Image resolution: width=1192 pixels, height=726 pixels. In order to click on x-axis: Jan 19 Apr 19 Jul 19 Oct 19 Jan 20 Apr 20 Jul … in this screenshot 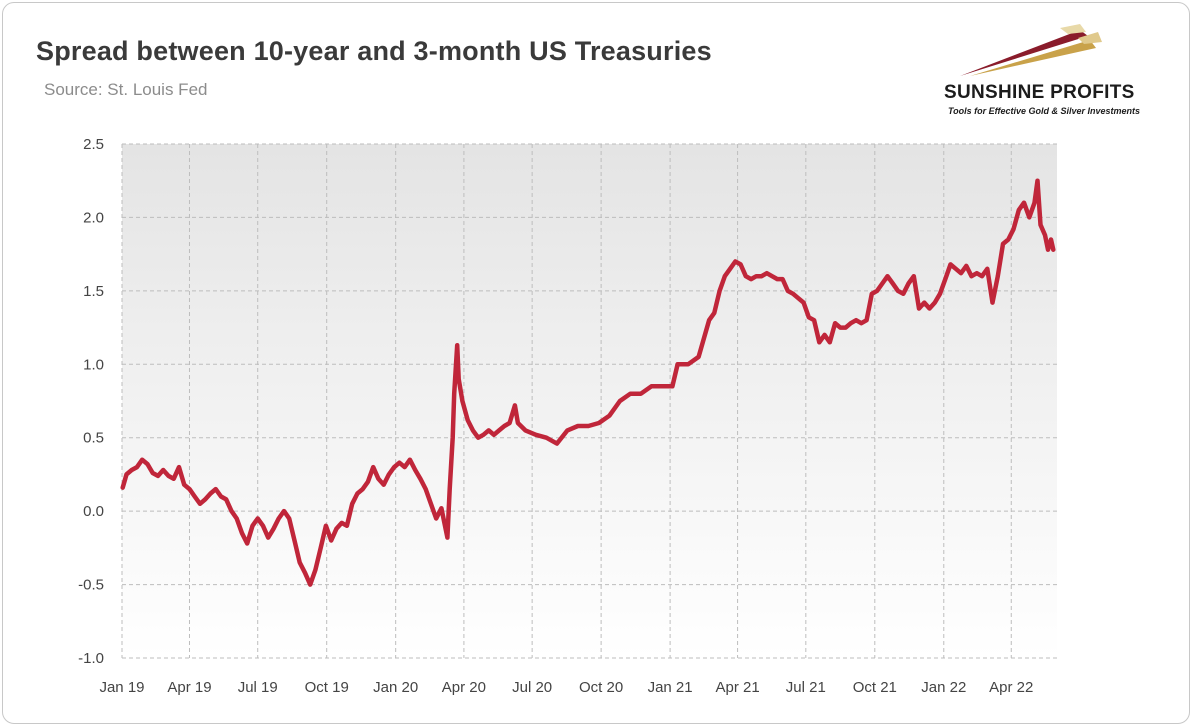, I will do `click(566, 687)`.